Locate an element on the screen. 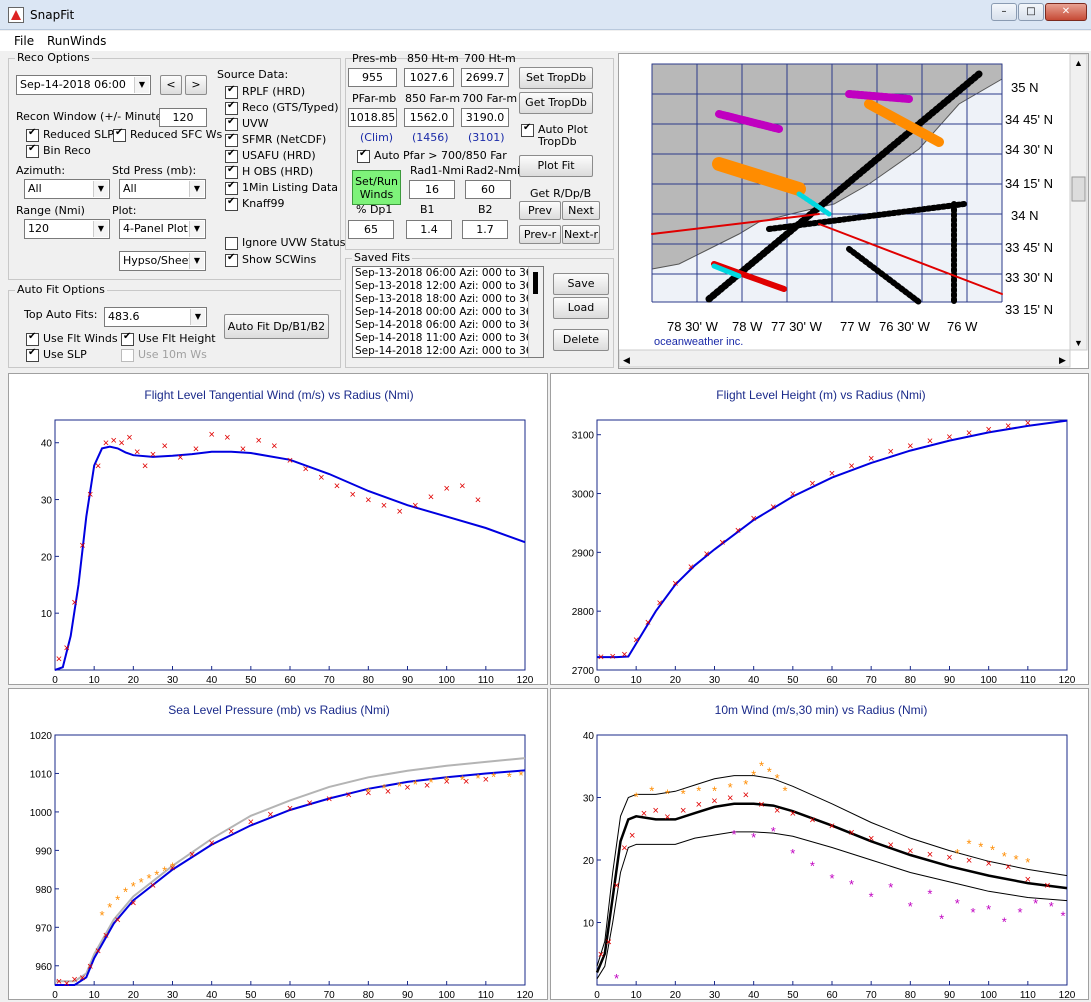  prev-r-button: Prev-r is located at coordinates (540, 234).